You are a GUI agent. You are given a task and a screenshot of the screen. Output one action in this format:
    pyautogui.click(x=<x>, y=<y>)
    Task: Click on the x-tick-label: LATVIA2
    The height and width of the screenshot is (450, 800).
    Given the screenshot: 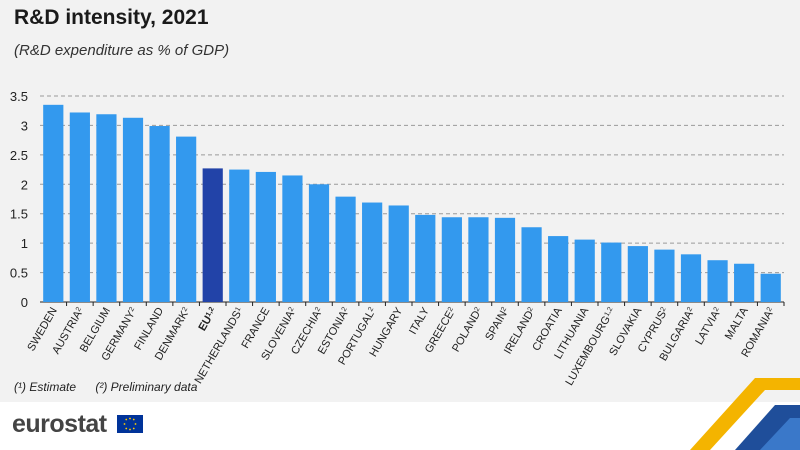 What is the action you would take?
    pyautogui.click(x=708, y=326)
    